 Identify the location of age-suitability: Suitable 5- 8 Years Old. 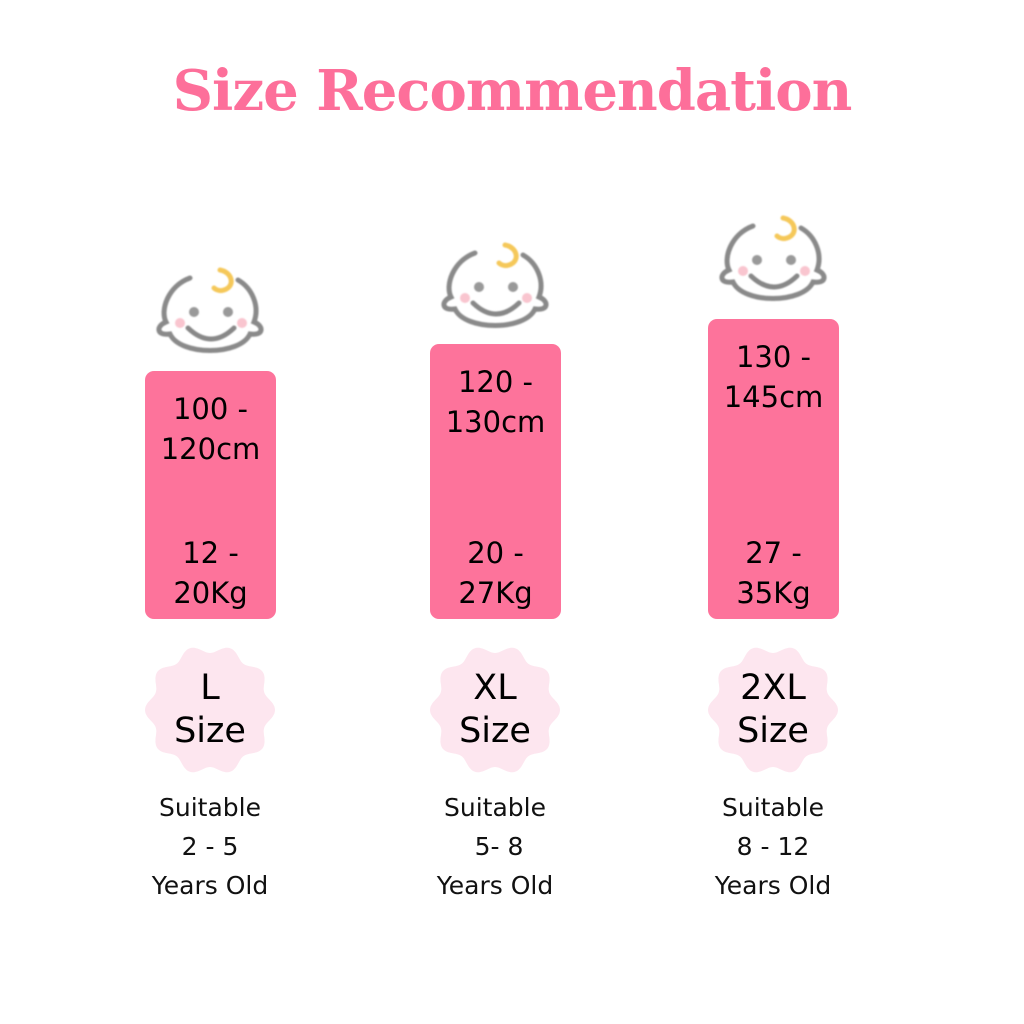
(495, 846).